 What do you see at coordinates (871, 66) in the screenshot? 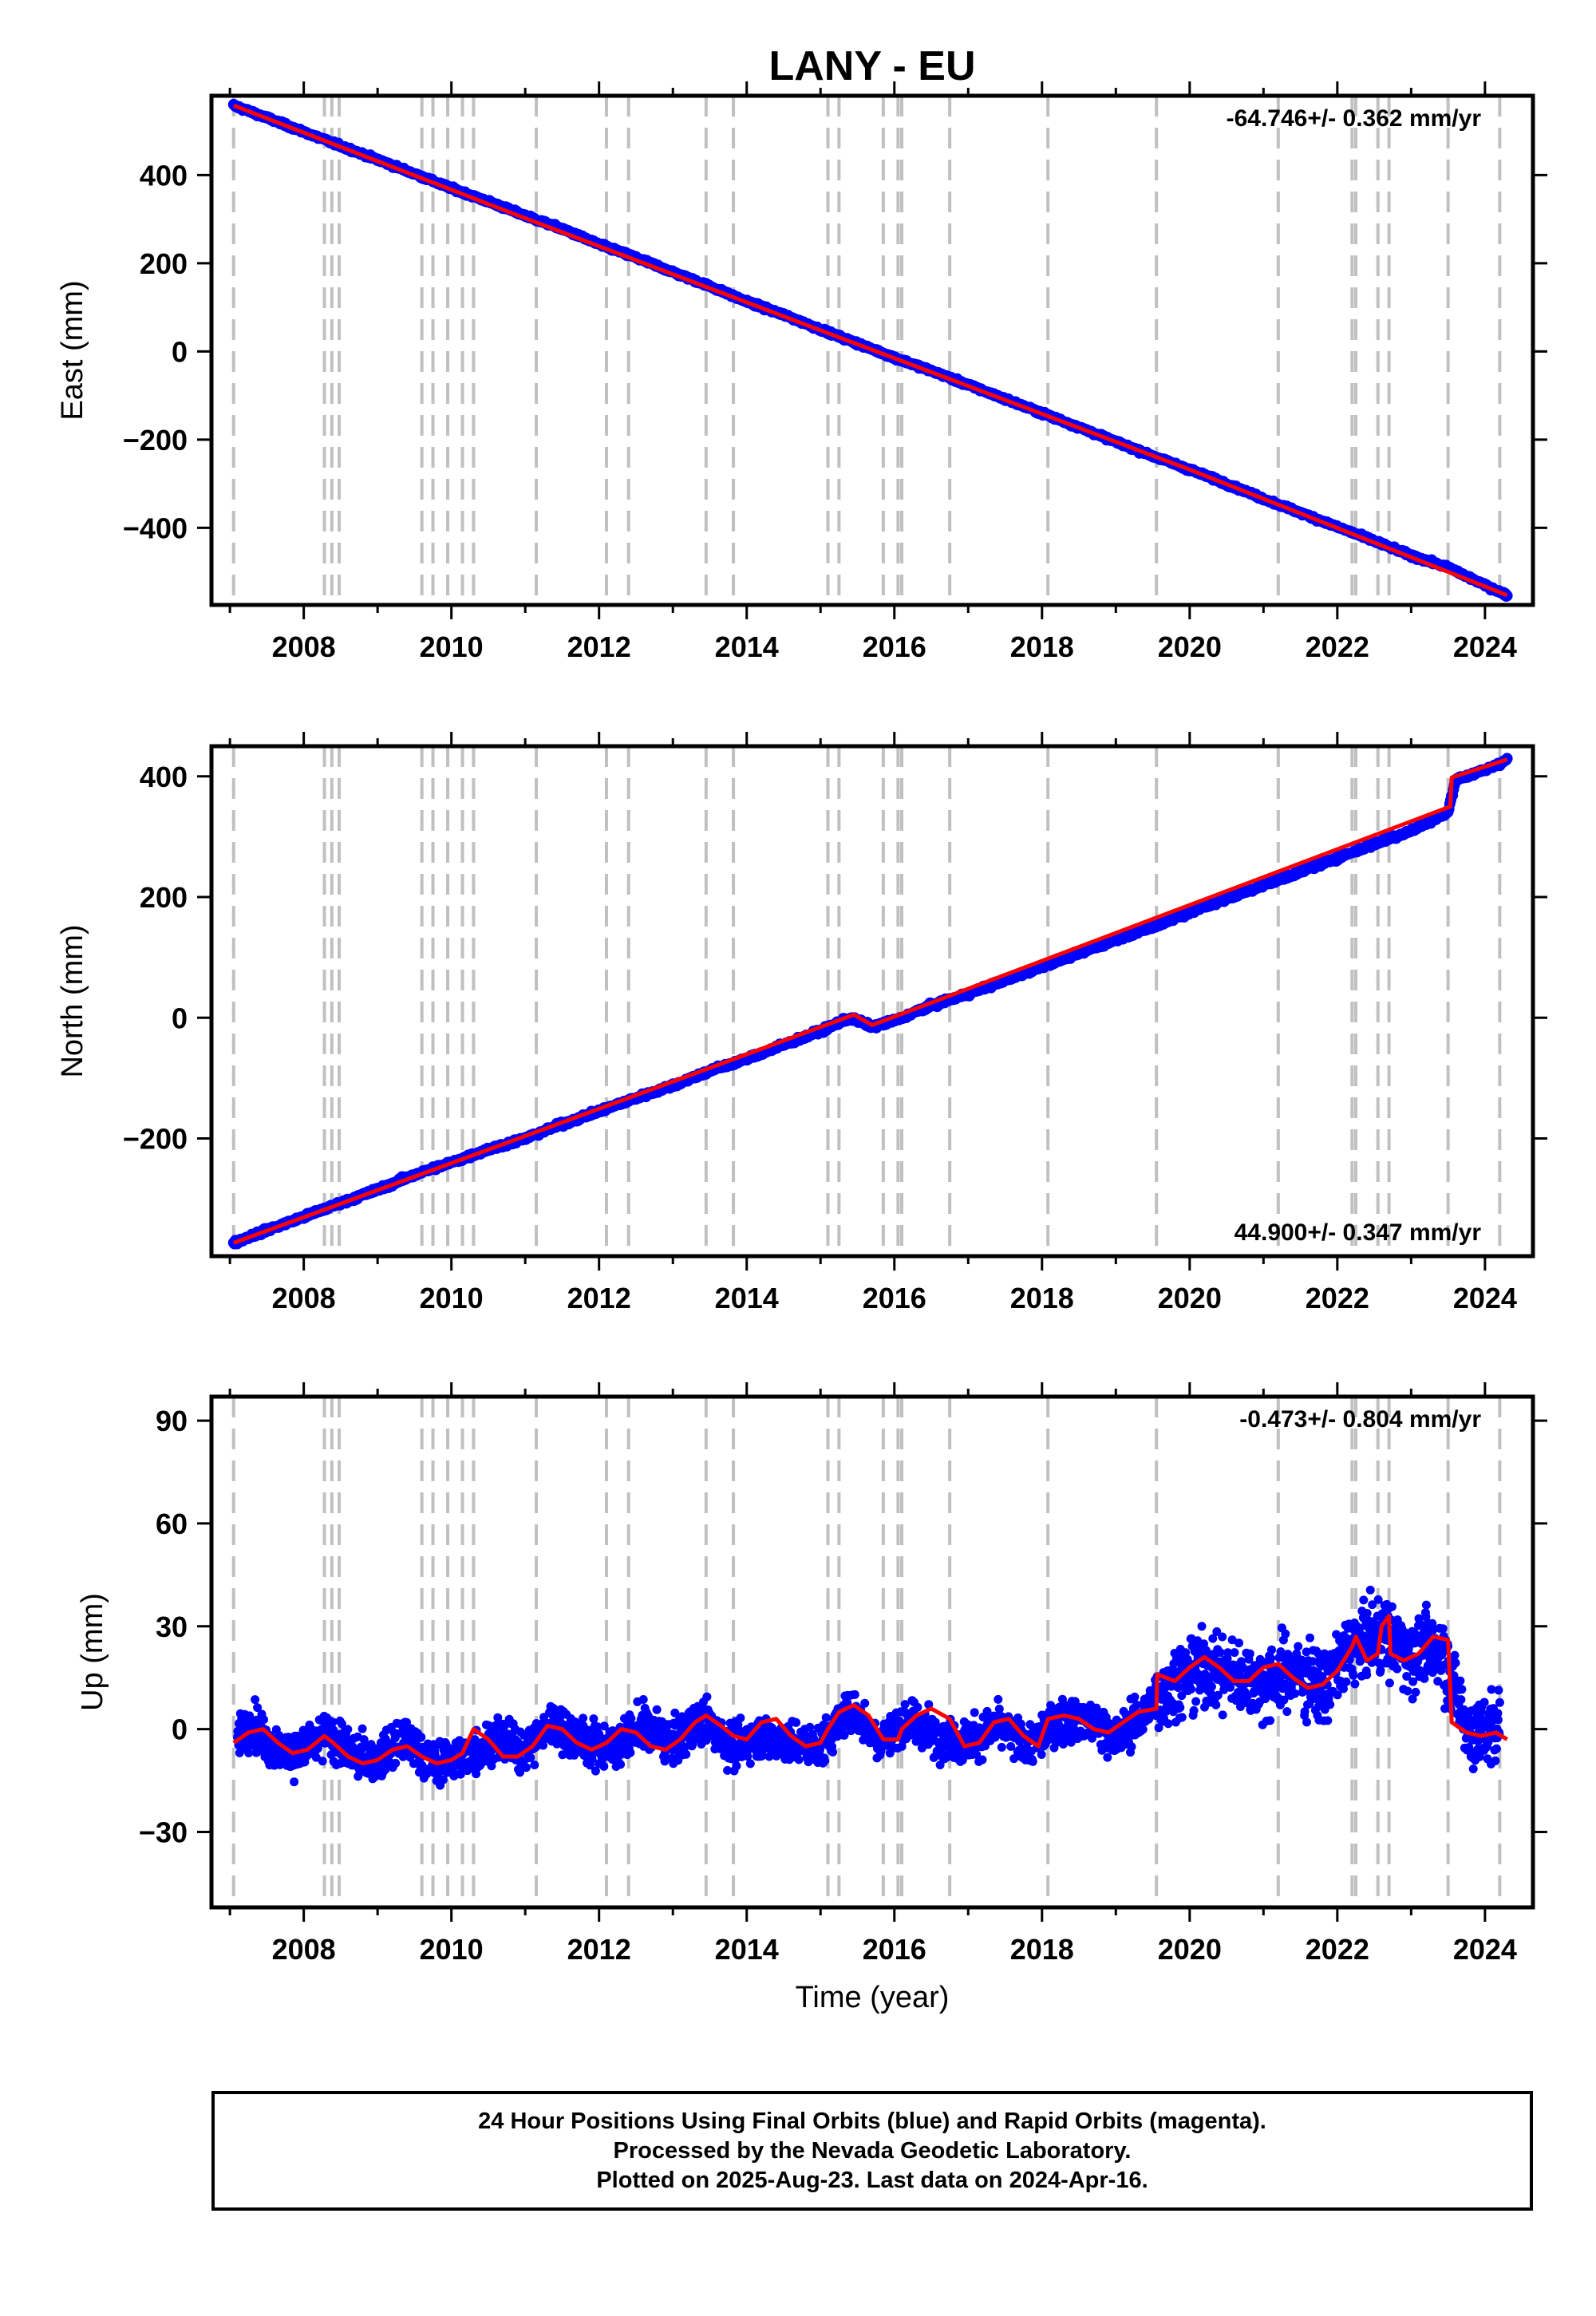
I see `chart-title: LANY - EU` at bounding box center [871, 66].